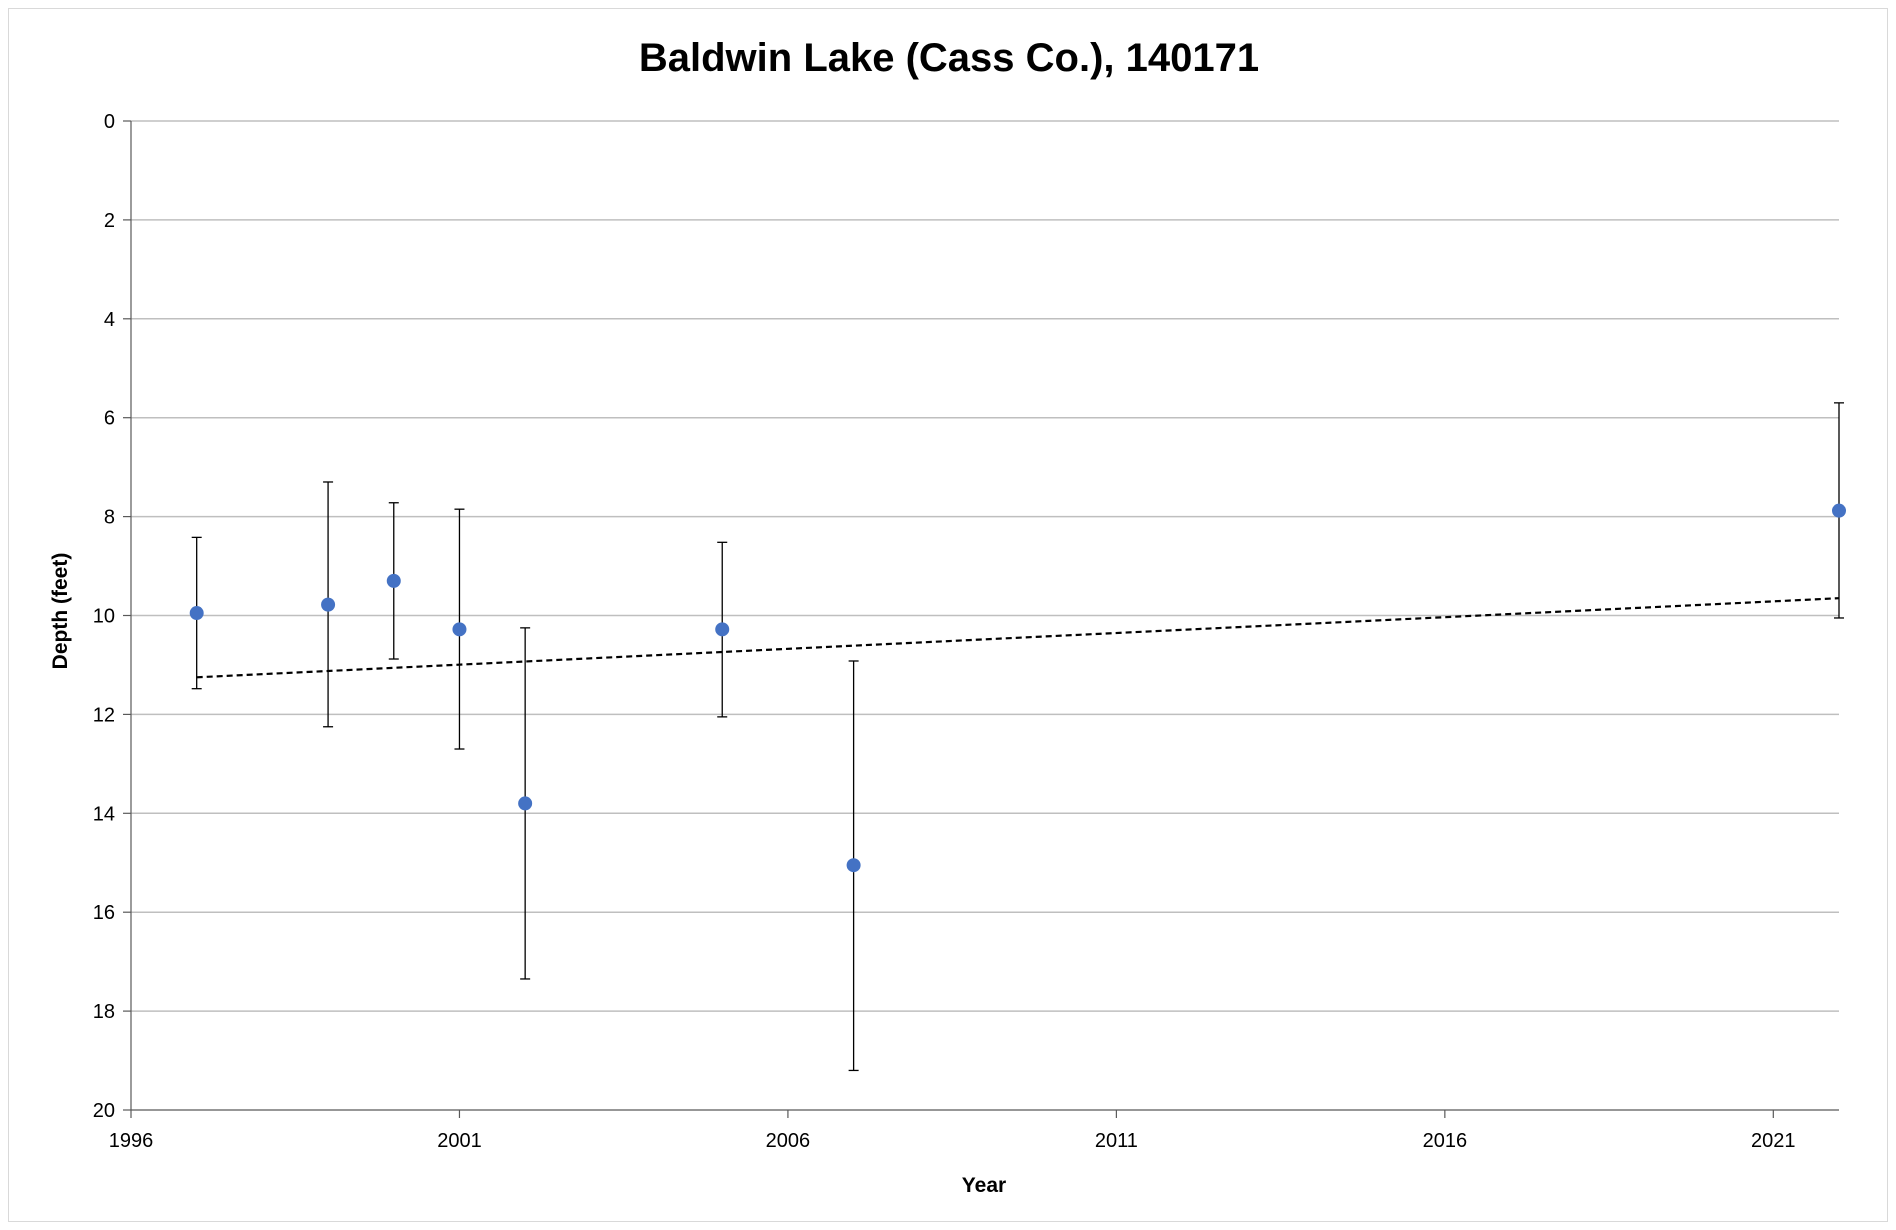 The image size is (1896, 1230). I want to click on x-tick-label: 2001, so click(459, 1141).